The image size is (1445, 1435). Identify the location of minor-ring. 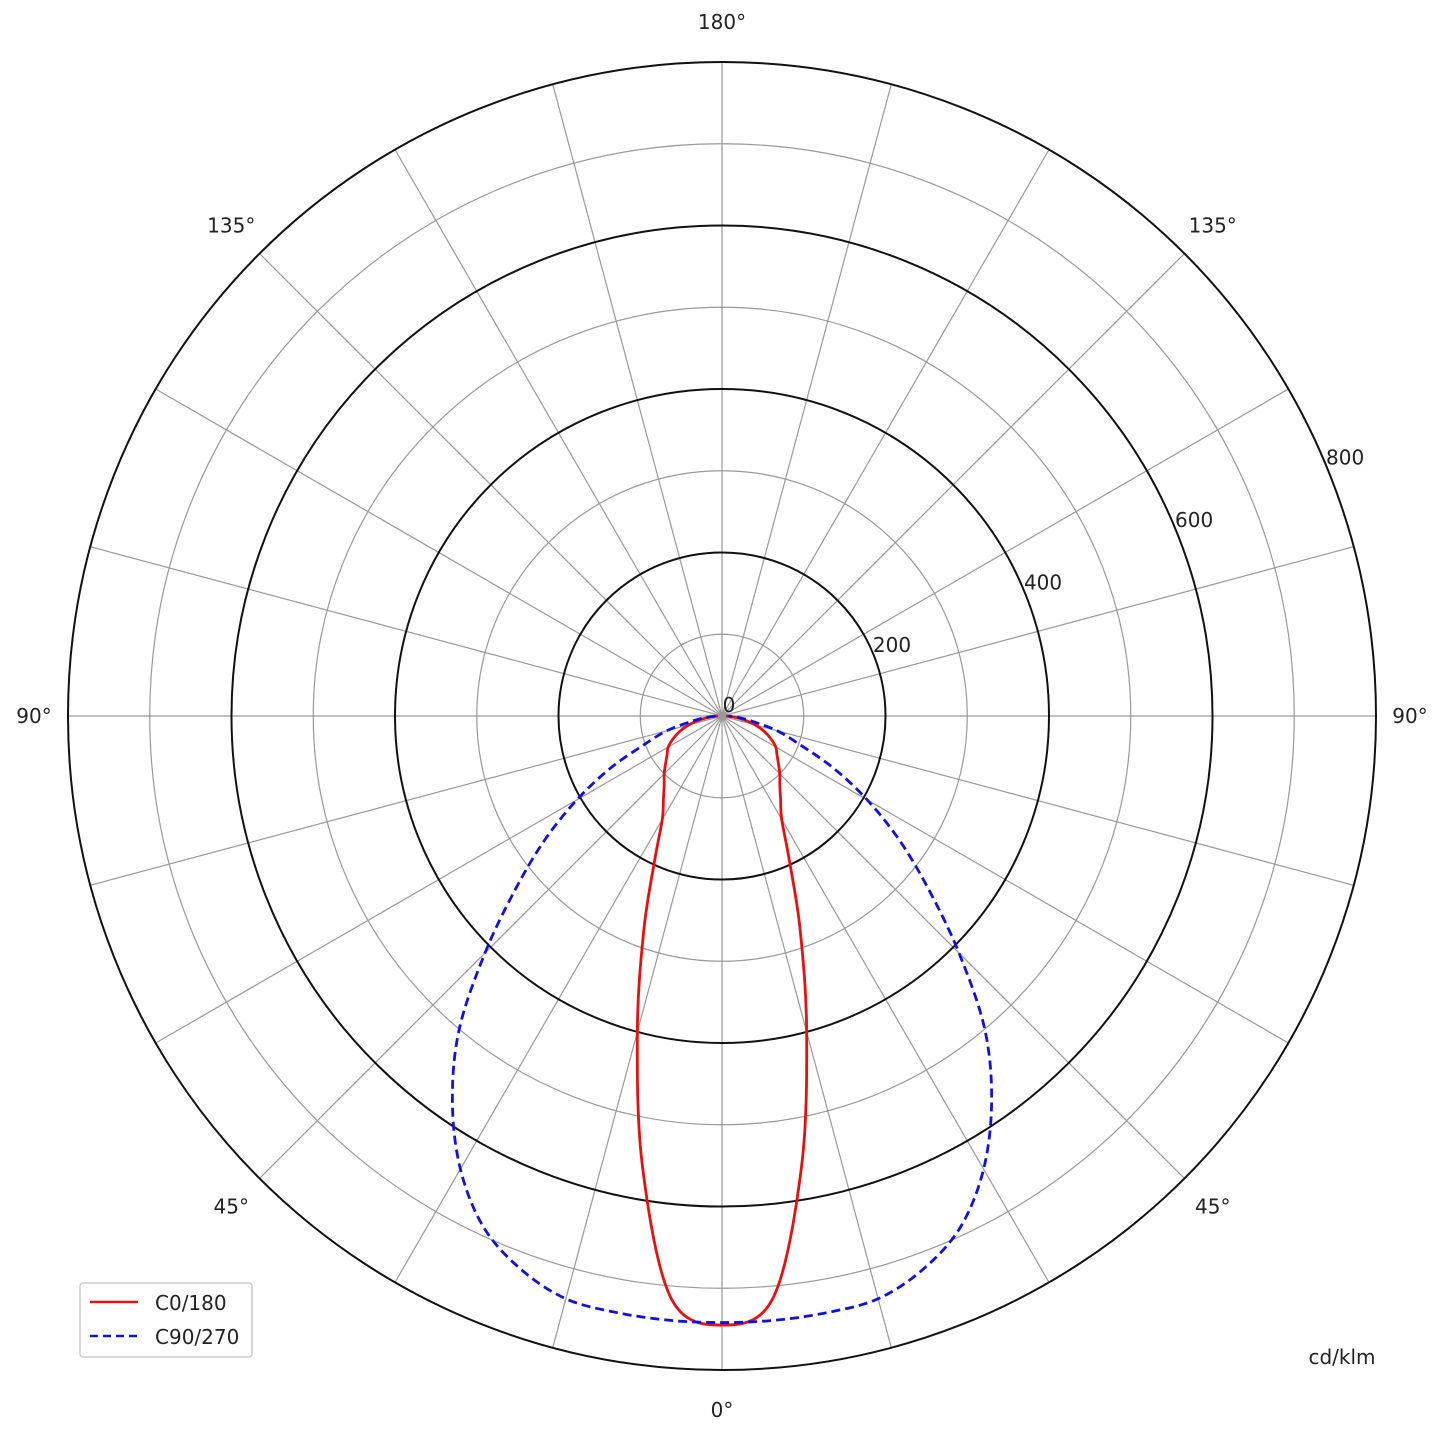
(722, 716).